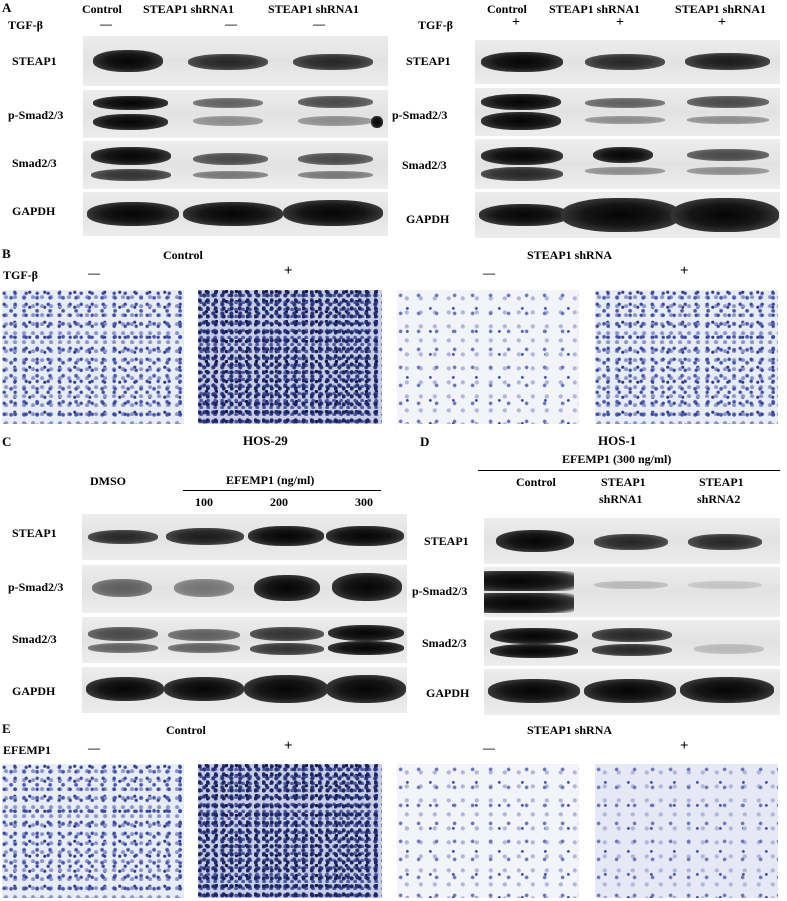 The height and width of the screenshot is (901, 787). Describe the element at coordinates (25, 25) in the screenshot. I see `panel-a-left-treatment-label: TGF-β` at that location.